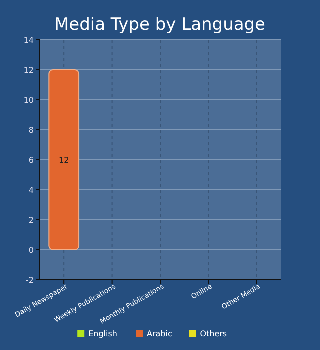  I want to click on y-tick-label: 10, so click(29, 100).